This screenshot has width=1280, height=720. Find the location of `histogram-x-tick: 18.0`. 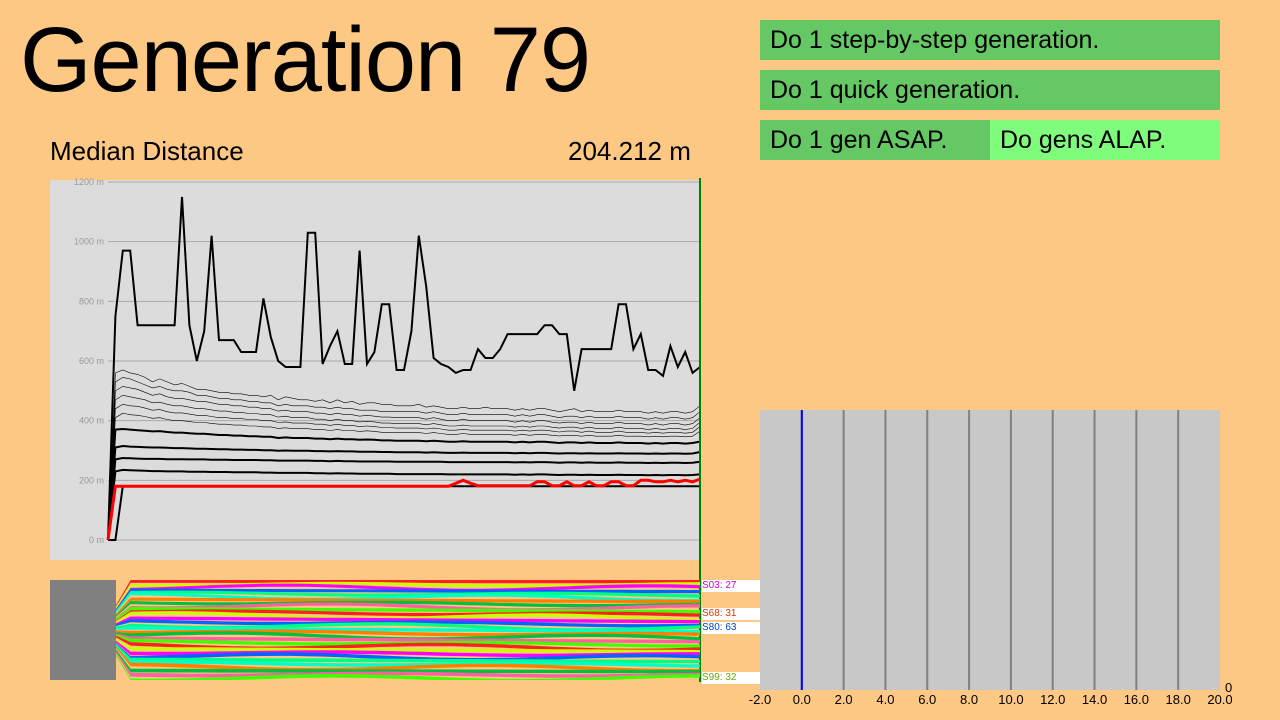

histogram-x-tick: 18.0 is located at coordinates (1178, 699).